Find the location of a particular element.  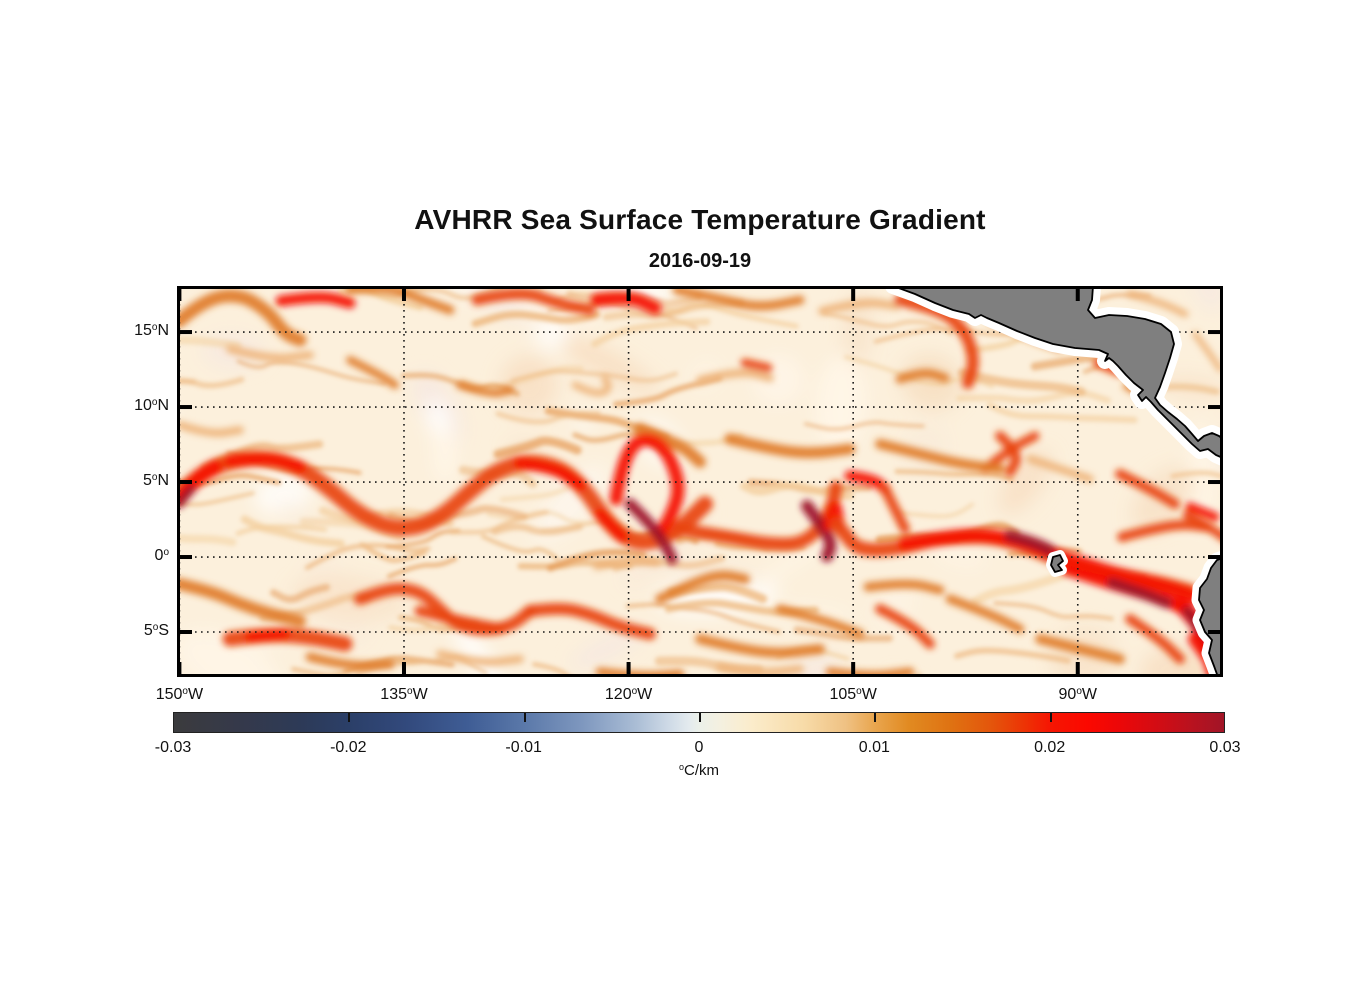

x-tick-label: 105oW is located at coordinates (853, 694).